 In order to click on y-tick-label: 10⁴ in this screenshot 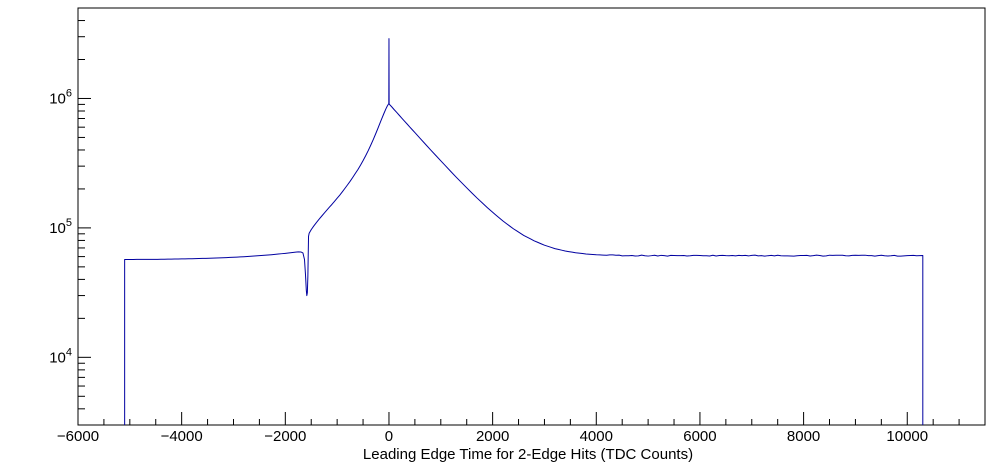, I will do `click(60, 356)`.